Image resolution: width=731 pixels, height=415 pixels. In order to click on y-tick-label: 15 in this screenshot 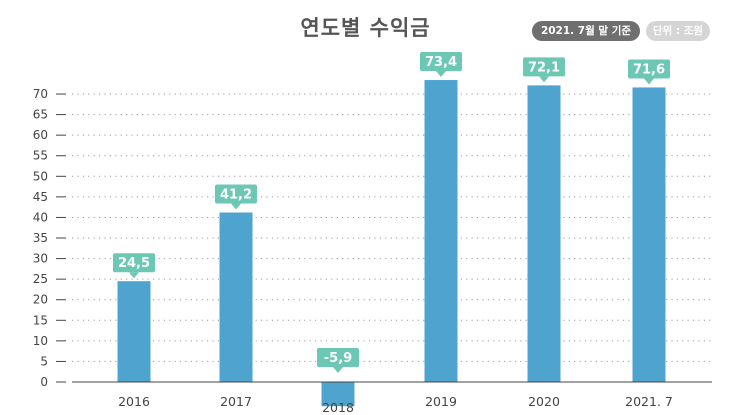, I will do `click(40, 320)`.